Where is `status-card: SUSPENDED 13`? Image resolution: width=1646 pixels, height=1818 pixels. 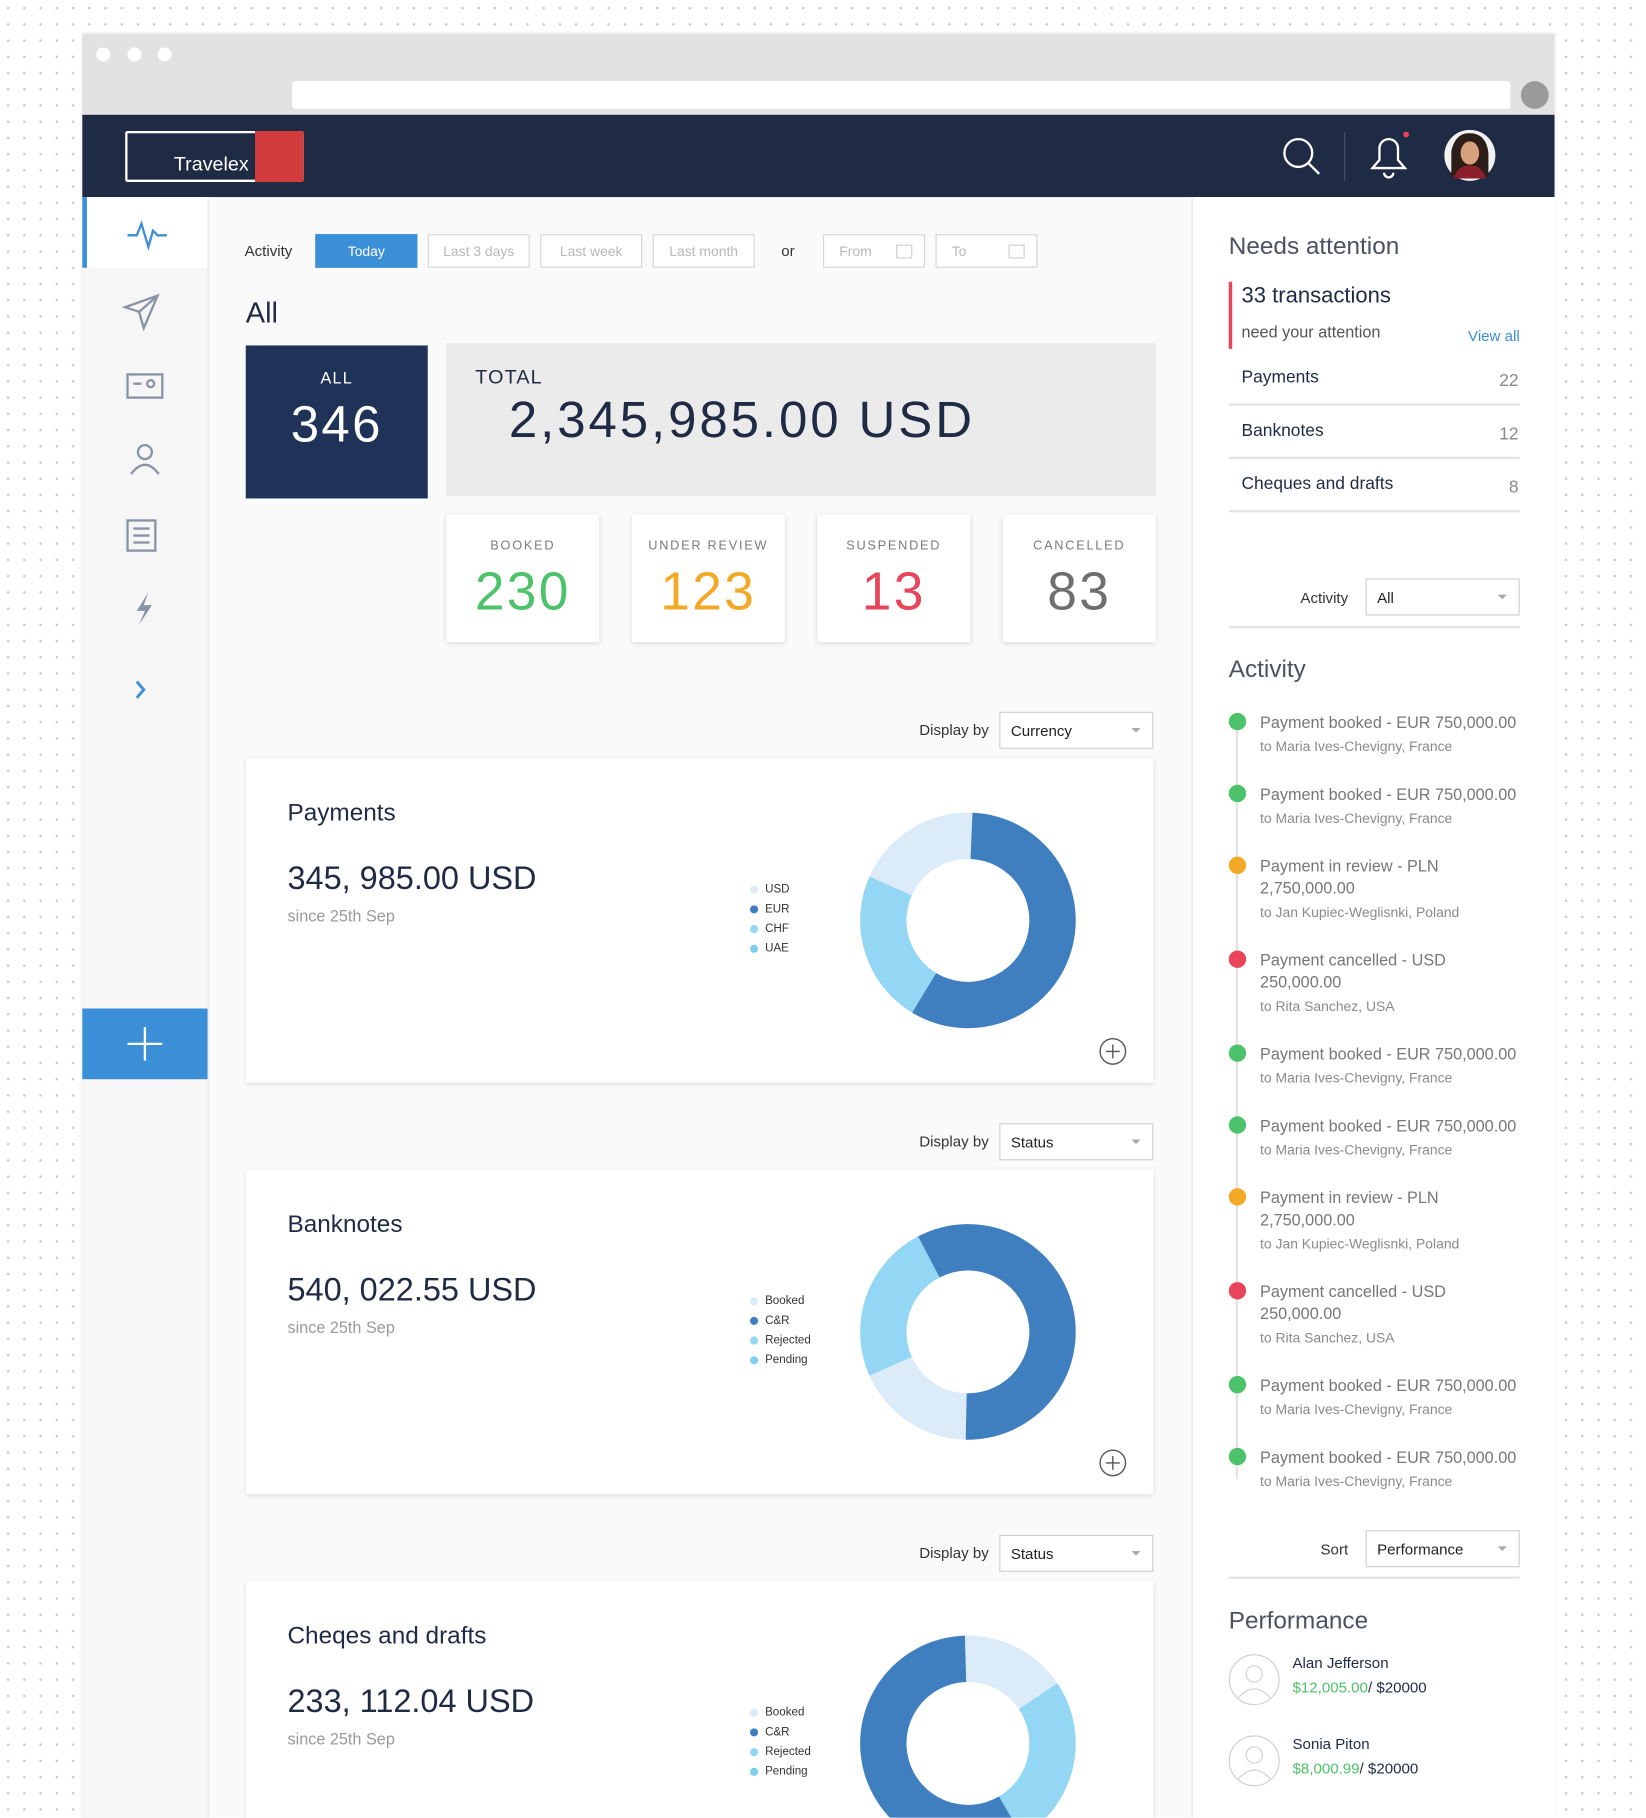
status-card: SUSPENDED 13 is located at coordinates (894, 578).